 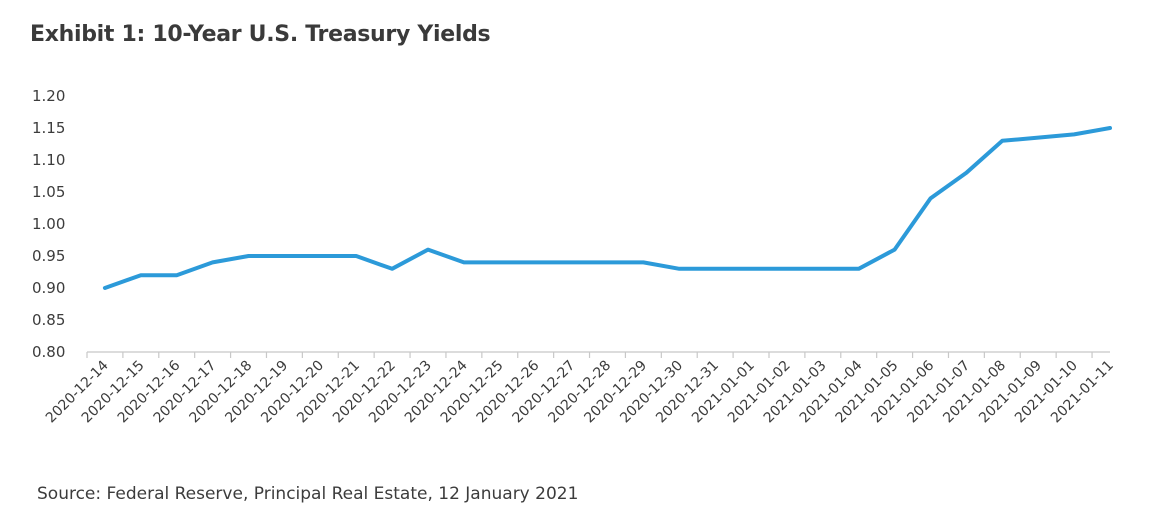 I want to click on y-tick-label: 1.10, so click(x=48, y=160).